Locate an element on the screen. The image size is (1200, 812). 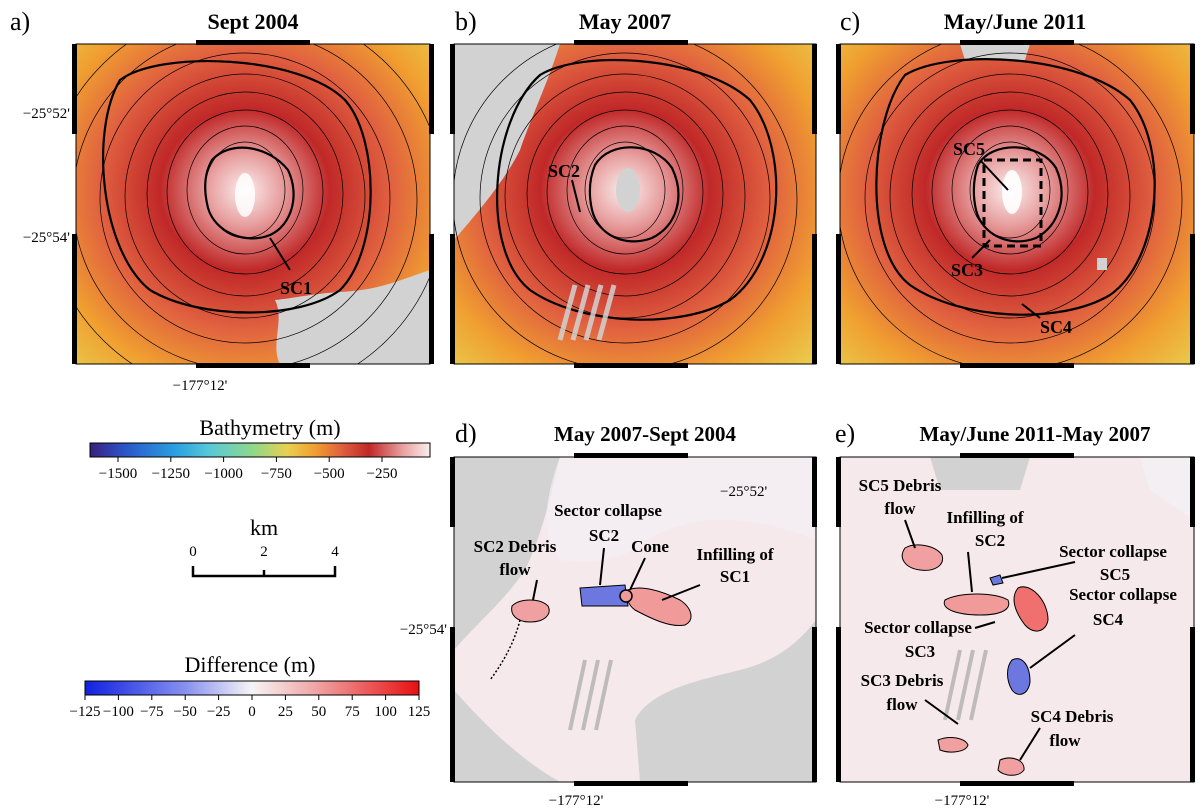
nodata-spot is located at coordinates (1102, 264).